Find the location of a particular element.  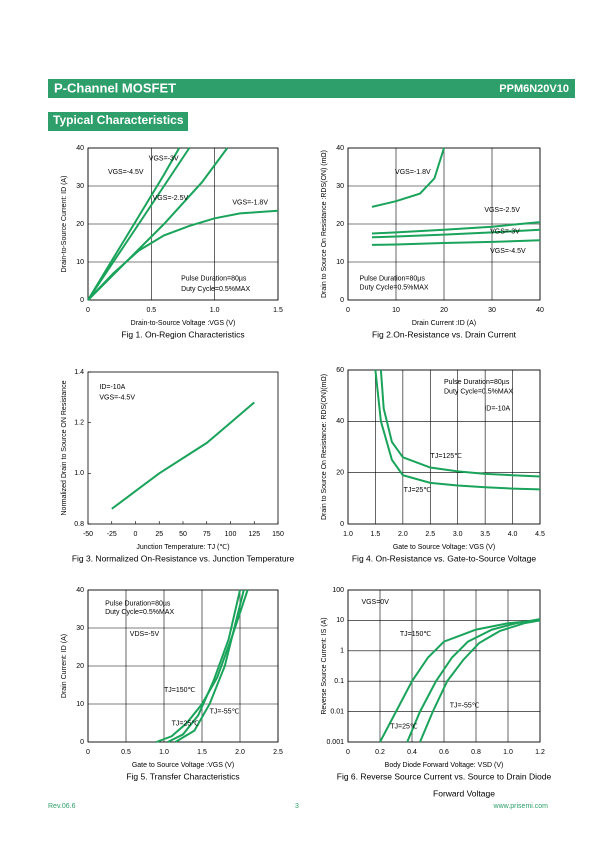

figure-caption: Forward Voltage is located at coordinates (464, 793).